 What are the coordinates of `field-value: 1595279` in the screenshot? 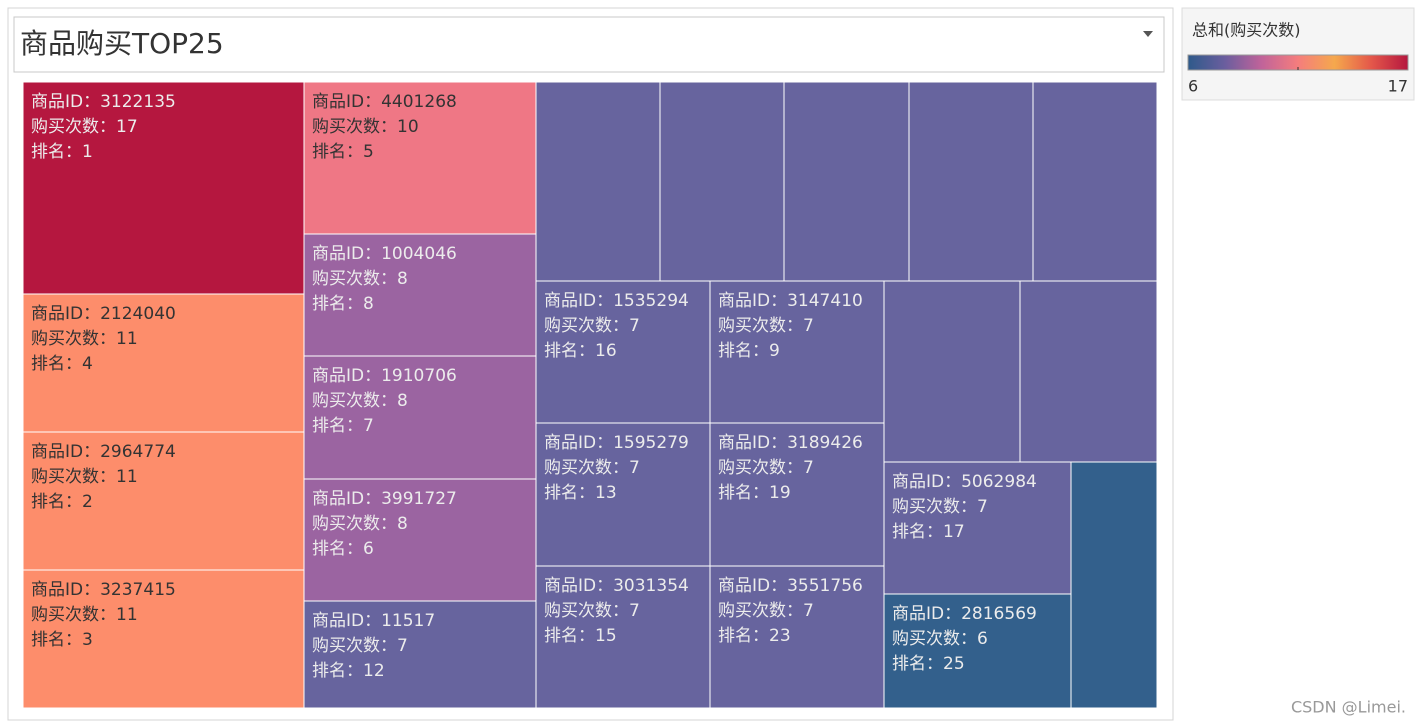 It's located at (651, 443).